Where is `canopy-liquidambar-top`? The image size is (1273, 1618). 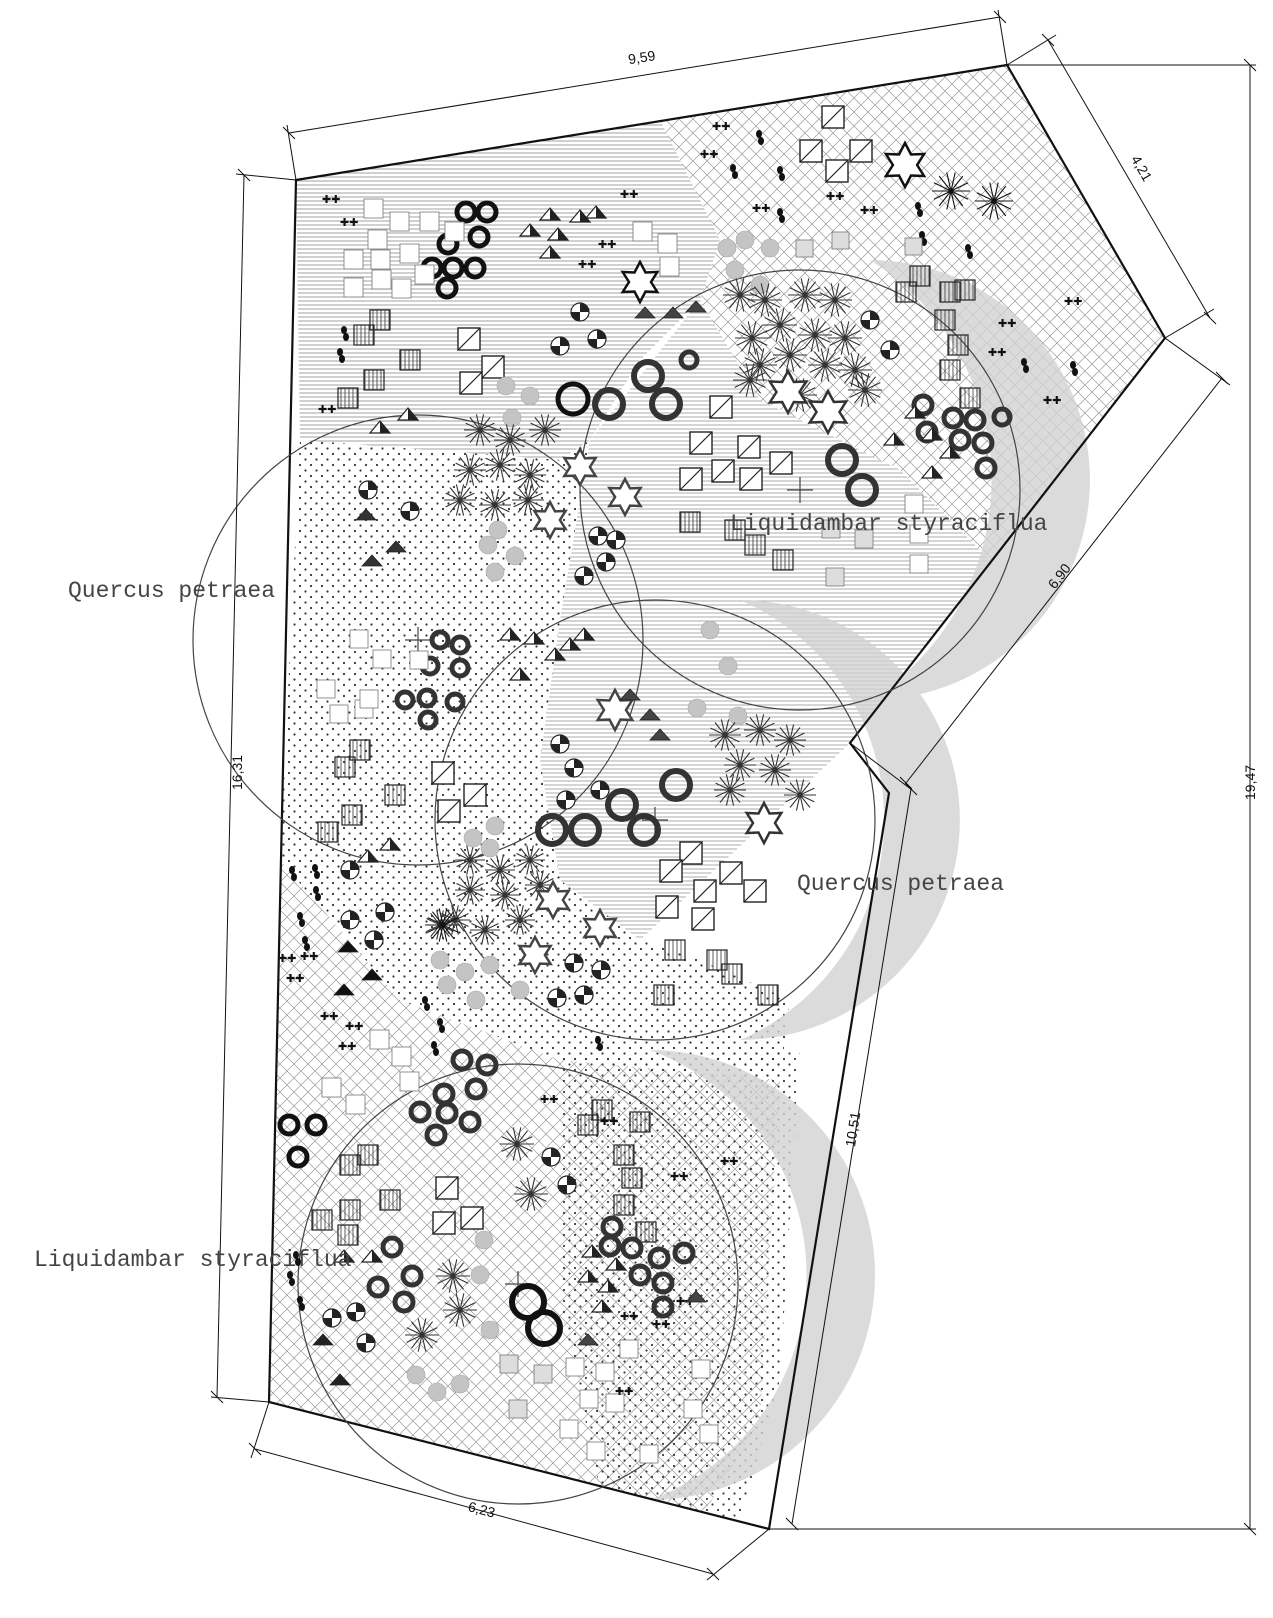 canopy-liquidambar-top is located at coordinates (800, 490).